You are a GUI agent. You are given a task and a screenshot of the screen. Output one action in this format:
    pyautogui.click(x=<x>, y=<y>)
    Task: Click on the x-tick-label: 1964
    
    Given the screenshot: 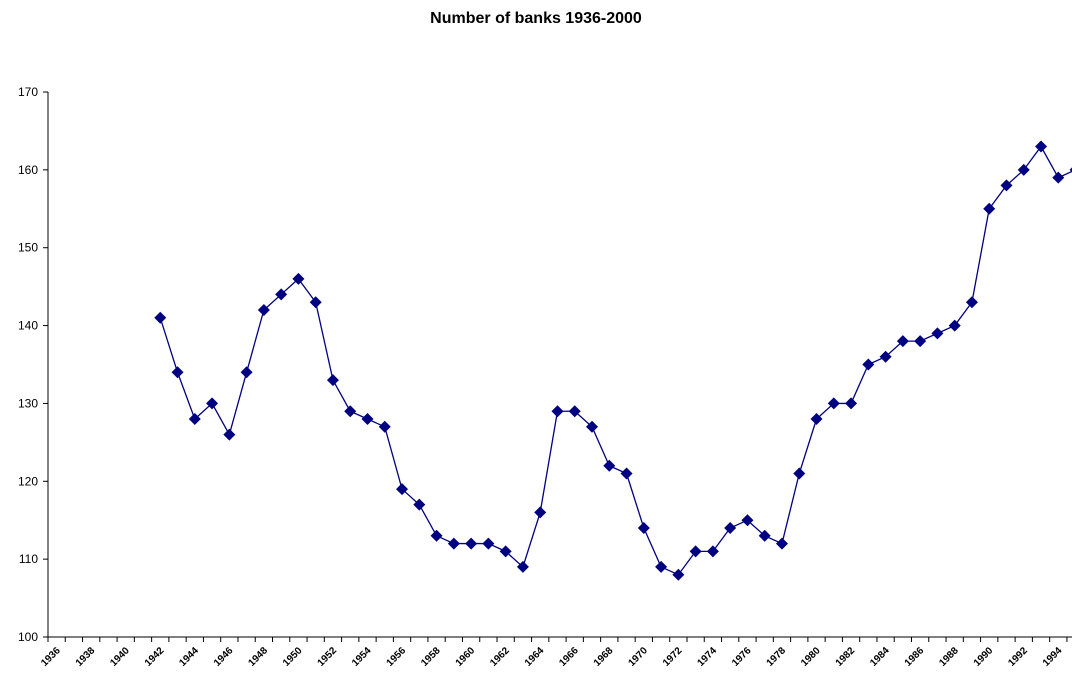 What is the action you would take?
    pyautogui.click(x=535, y=657)
    